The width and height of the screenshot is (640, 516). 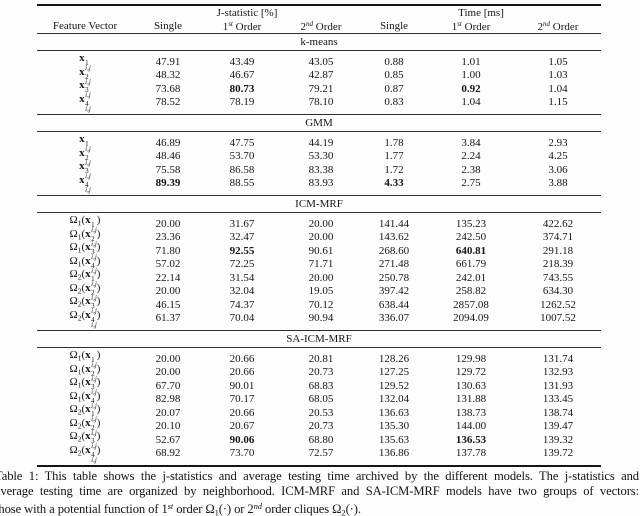 I want to click on cell-value: 73.68, so click(x=168, y=88).